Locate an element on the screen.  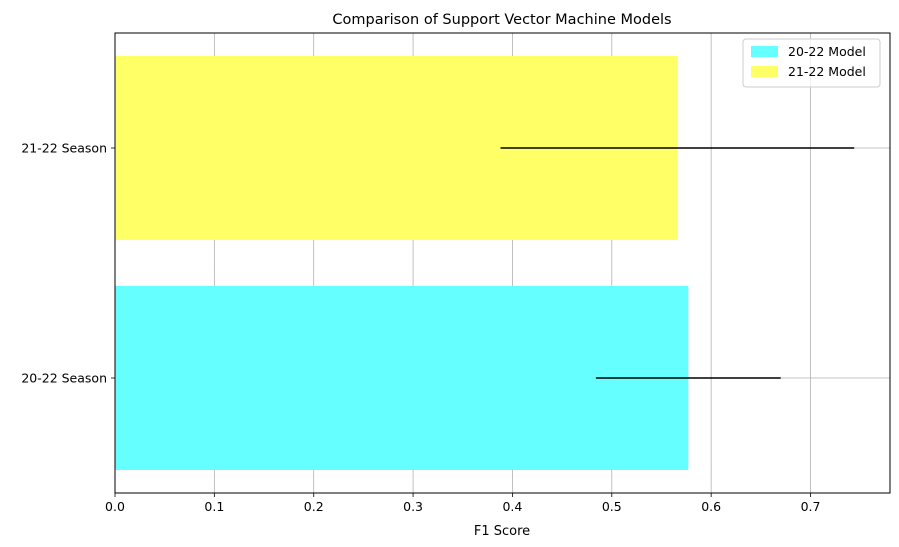
x-axis-label: F1 Score is located at coordinates (502, 531).